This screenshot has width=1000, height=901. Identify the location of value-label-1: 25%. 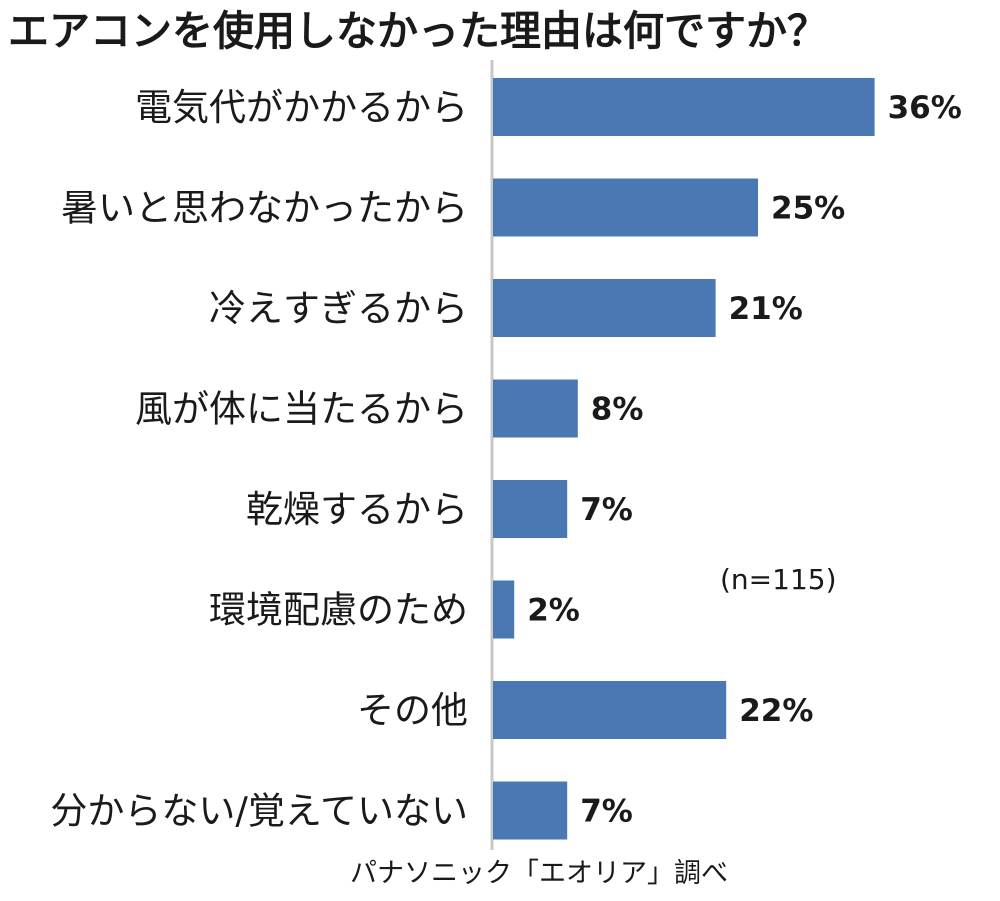
(808, 209).